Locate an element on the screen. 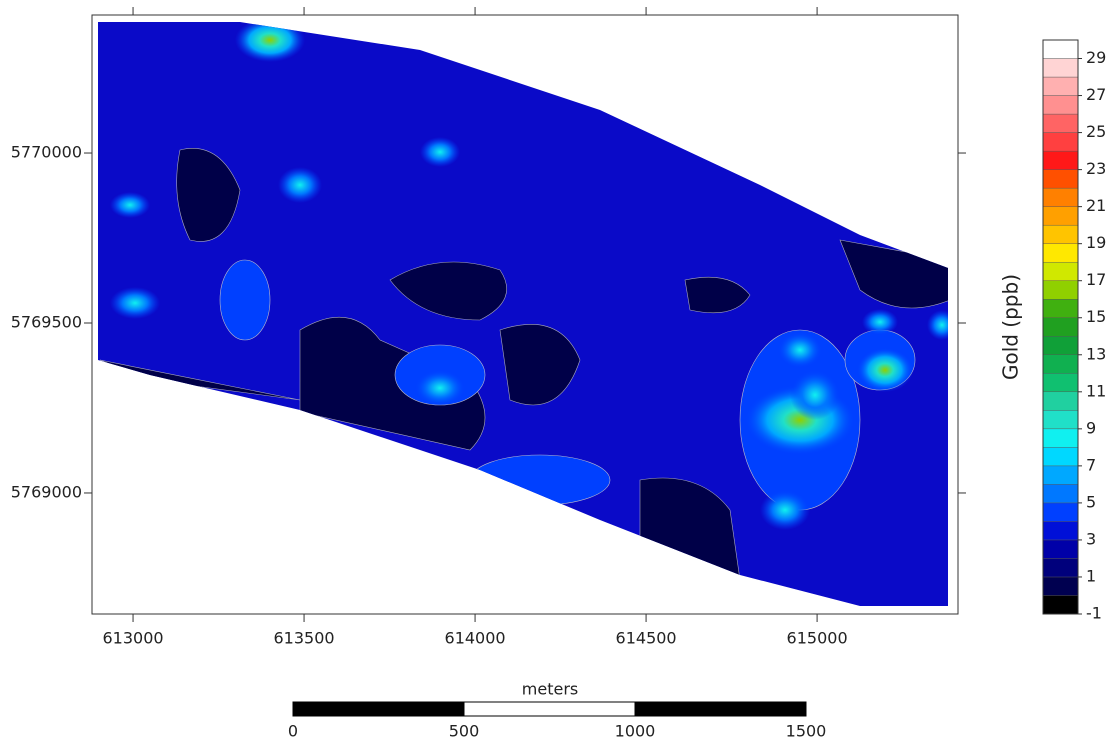 This screenshot has width=1119, height=748. colorbar-tick-label: 5 is located at coordinates (1091, 501).